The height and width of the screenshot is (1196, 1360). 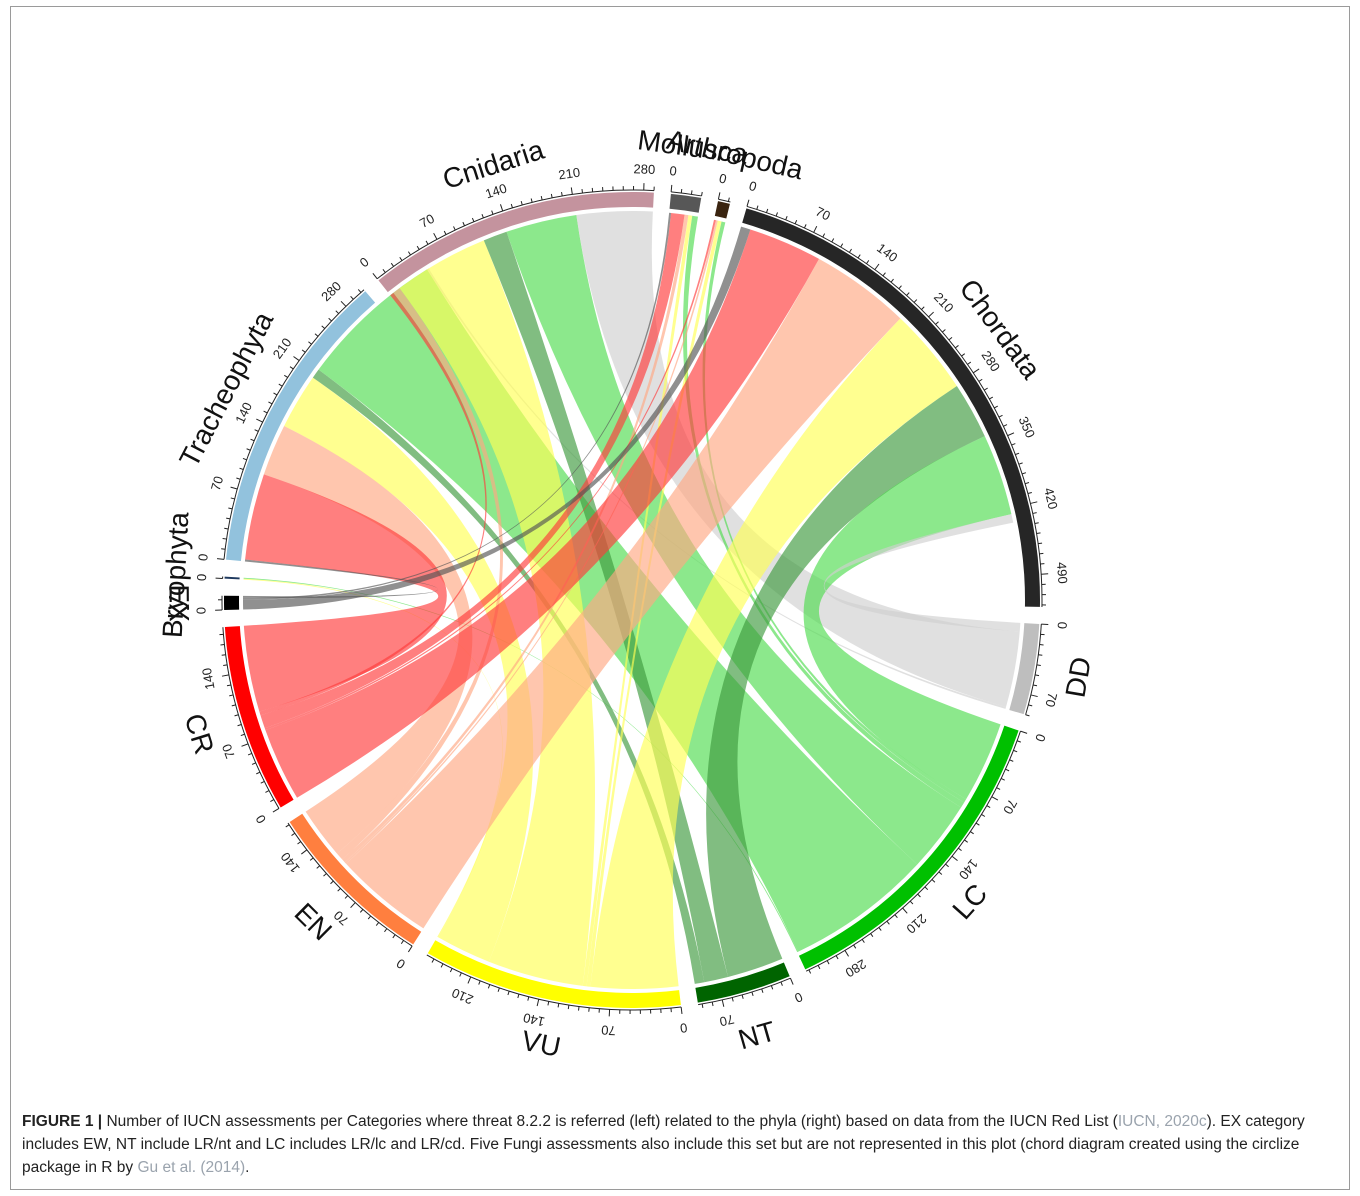 What do you see at coordinates (1024, 669) in the screenshot?
I see `sector-track-dd` at bounding box center [1024, 669].